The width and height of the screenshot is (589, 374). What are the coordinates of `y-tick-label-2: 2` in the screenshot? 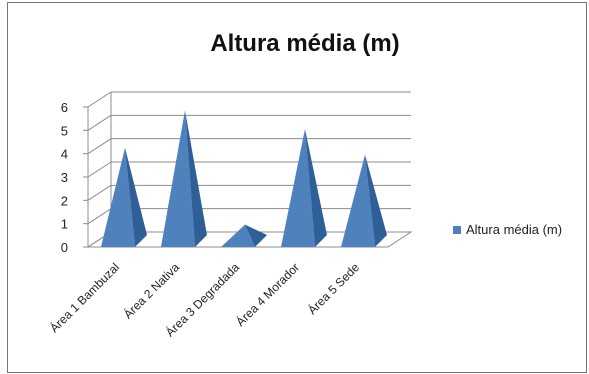 It's located at (64, 200).